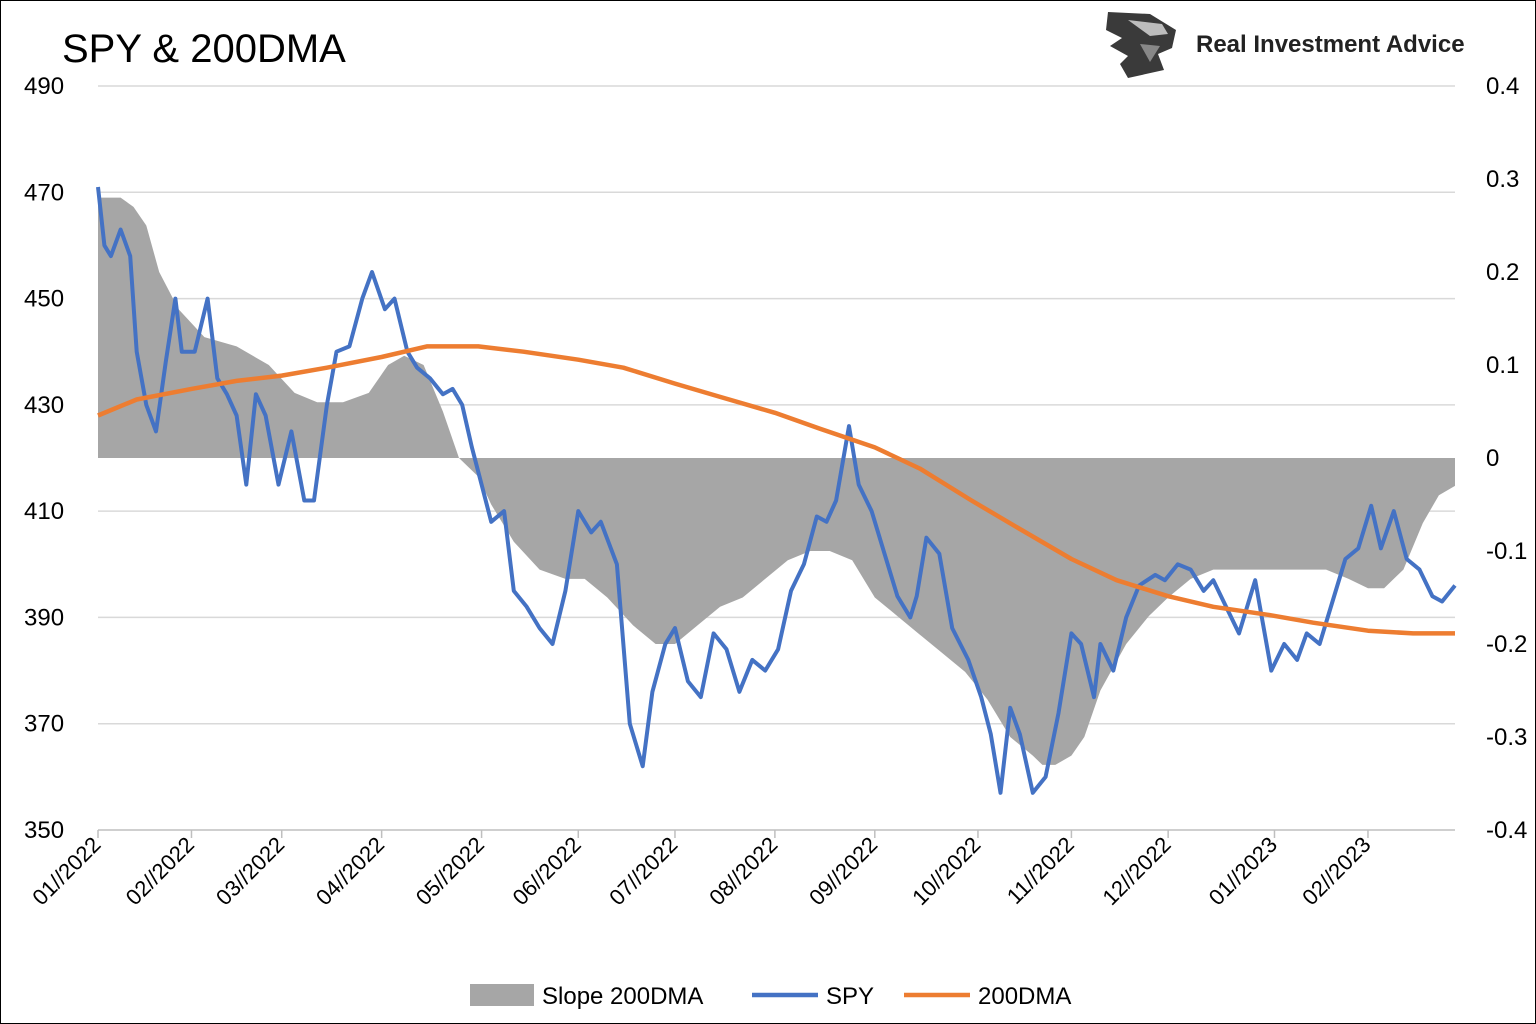 This screenshot has height=1024, width=1536. Describe the element at coordinates (450, 871) in the screenshot. I see `x-tick-label: 05//2022` at that location.